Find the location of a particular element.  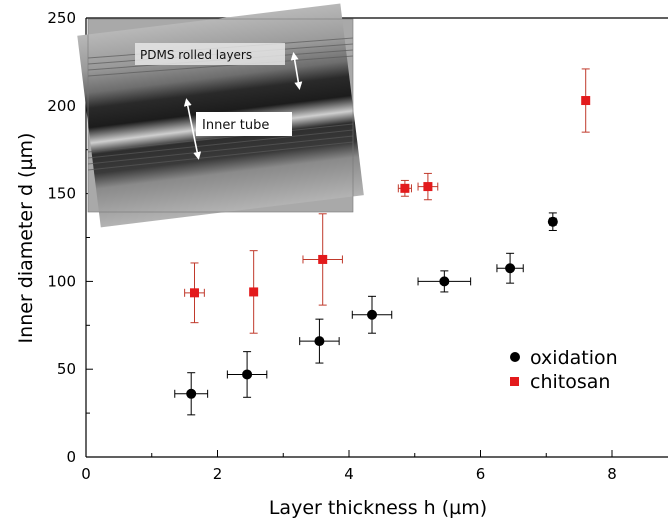

arrow-rolled-layers is located at coordinates (296, 71).